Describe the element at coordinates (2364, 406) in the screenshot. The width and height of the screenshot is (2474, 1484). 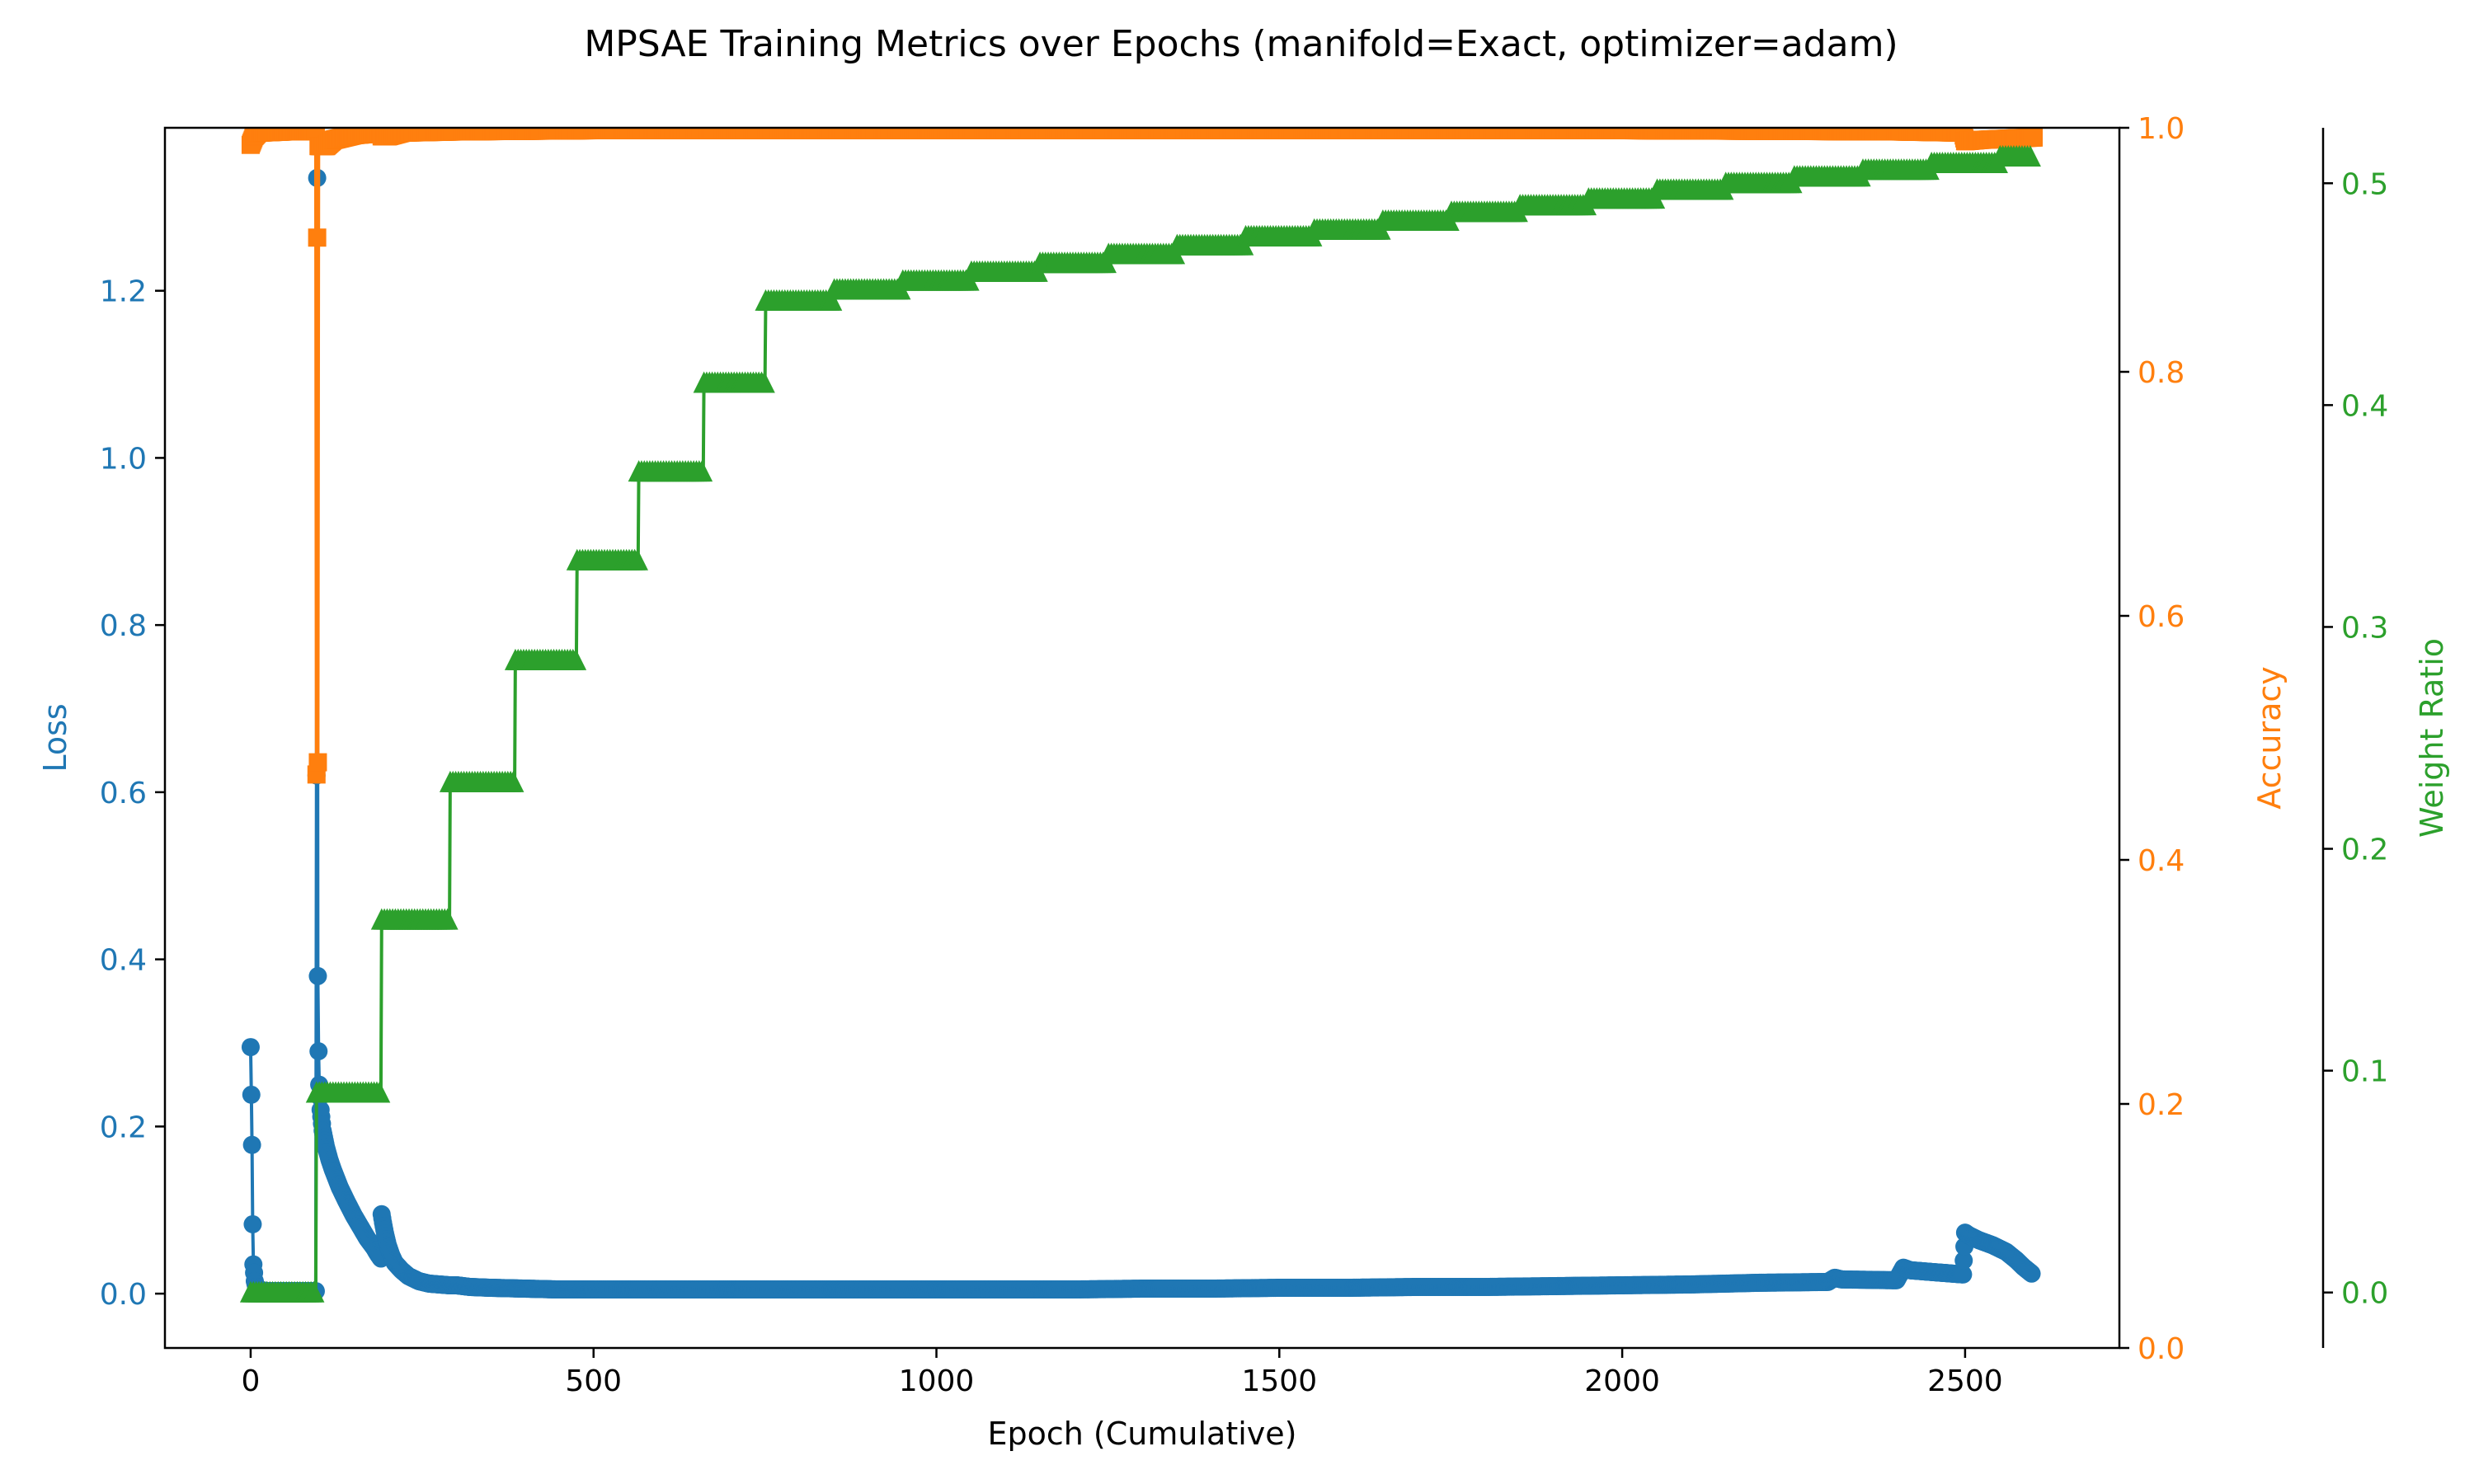
I see `weight-ratio-tick-label: 0.4` at that location.